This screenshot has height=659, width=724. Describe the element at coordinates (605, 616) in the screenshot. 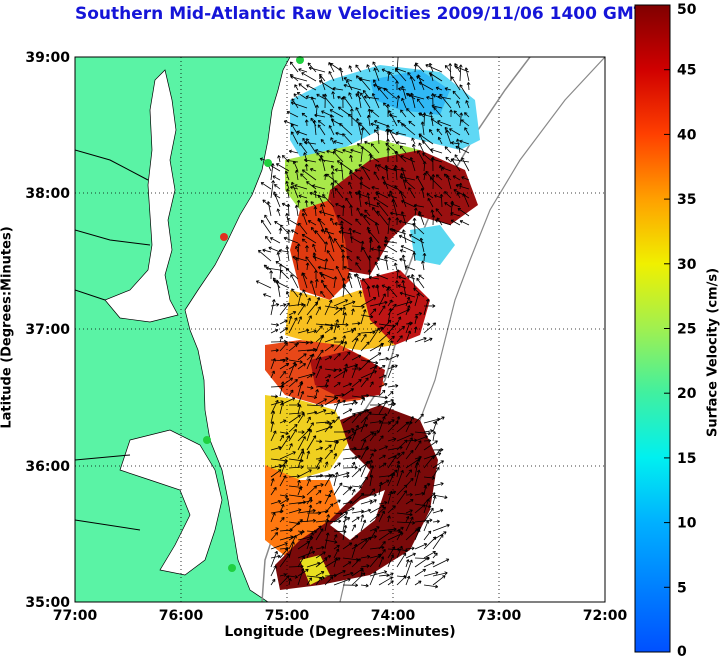

I see `x-tick-label: 72:00` at that location.